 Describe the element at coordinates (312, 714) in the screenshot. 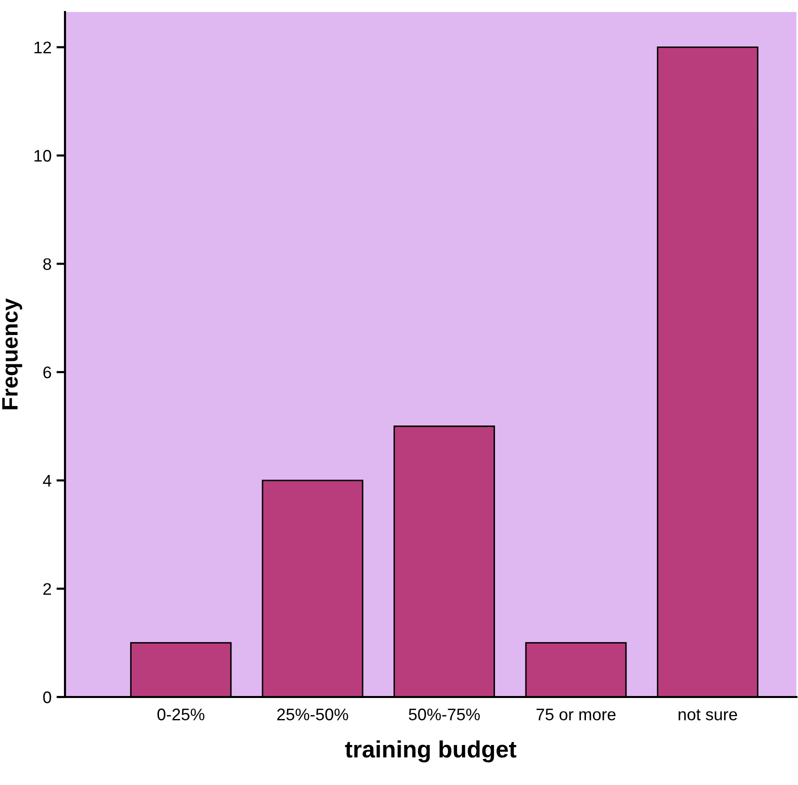

I see `x-tick-label: 25%-50%` at that location.